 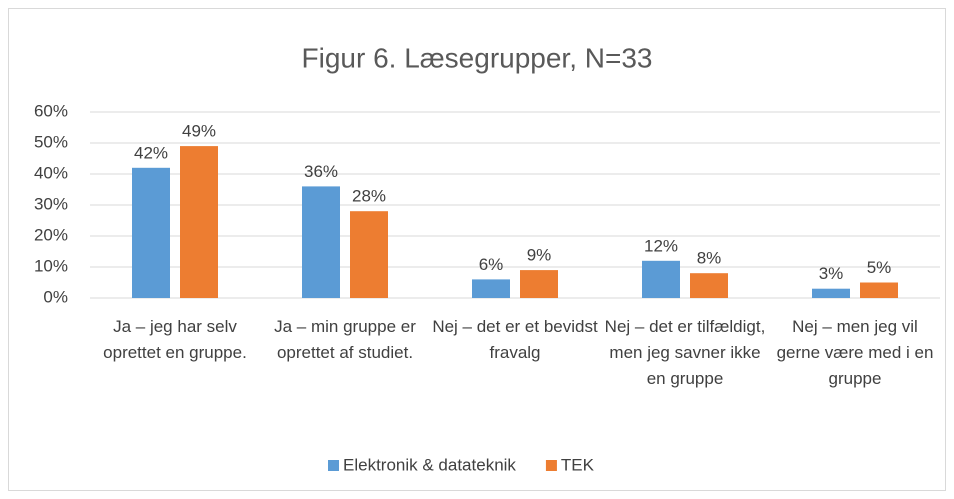 What do you see at coordinates (51, 265) in the screenshot?
I see `y-tick-label: 10%` at bounding box center [51, 265].